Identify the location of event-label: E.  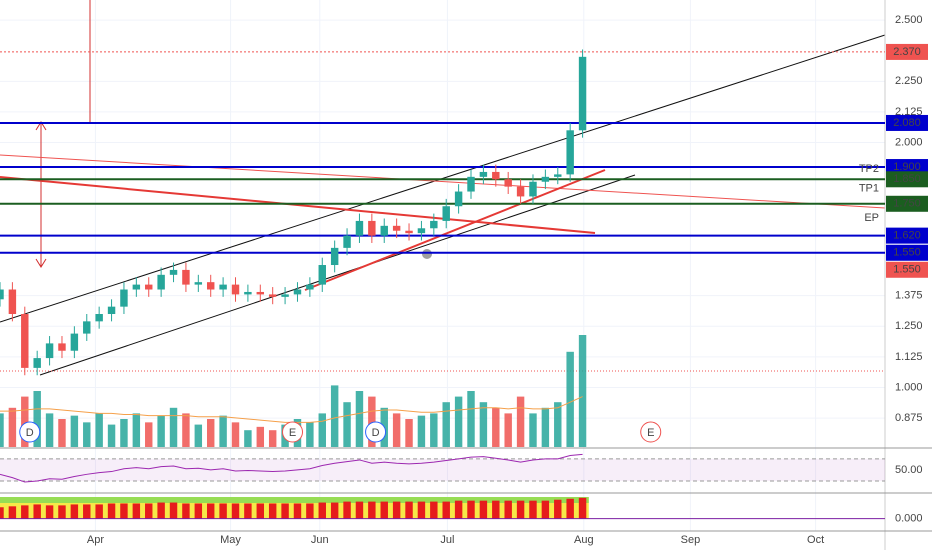
(650, 433).